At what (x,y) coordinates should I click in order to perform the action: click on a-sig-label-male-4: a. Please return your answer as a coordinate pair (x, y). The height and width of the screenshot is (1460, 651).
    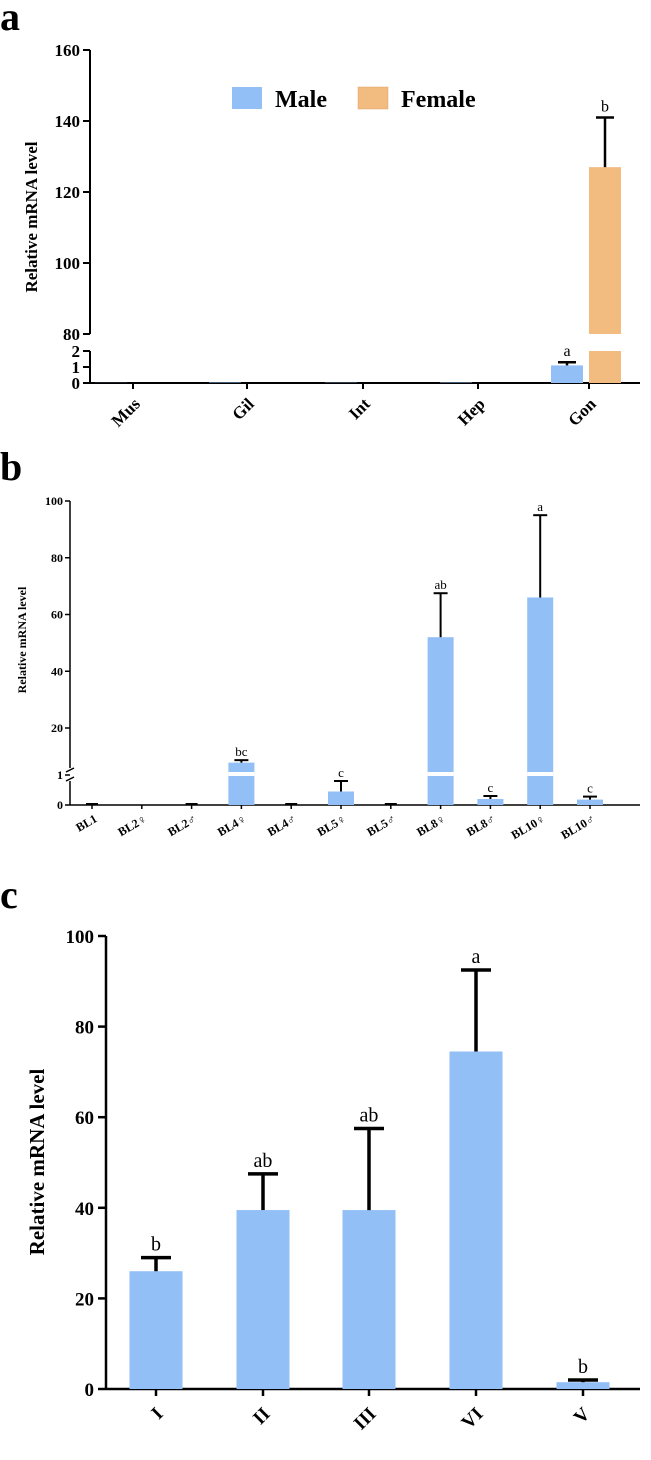
    Looking at the image, I should click on (566, 351).